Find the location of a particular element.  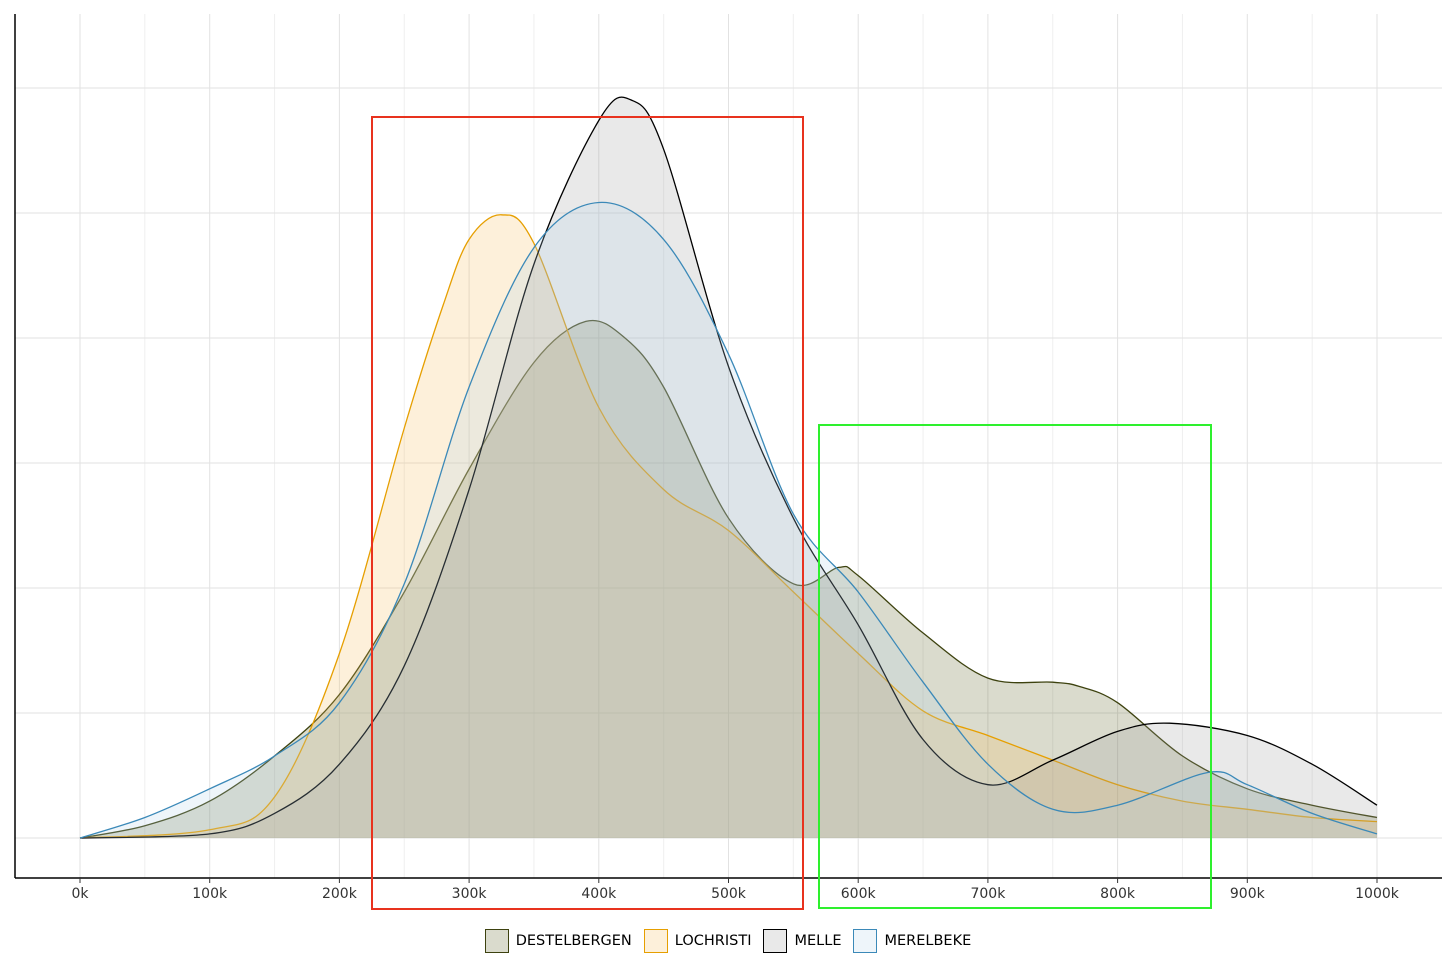

legend-item-merelbeke: MERELBEKE is located at coordinates (912, 941).